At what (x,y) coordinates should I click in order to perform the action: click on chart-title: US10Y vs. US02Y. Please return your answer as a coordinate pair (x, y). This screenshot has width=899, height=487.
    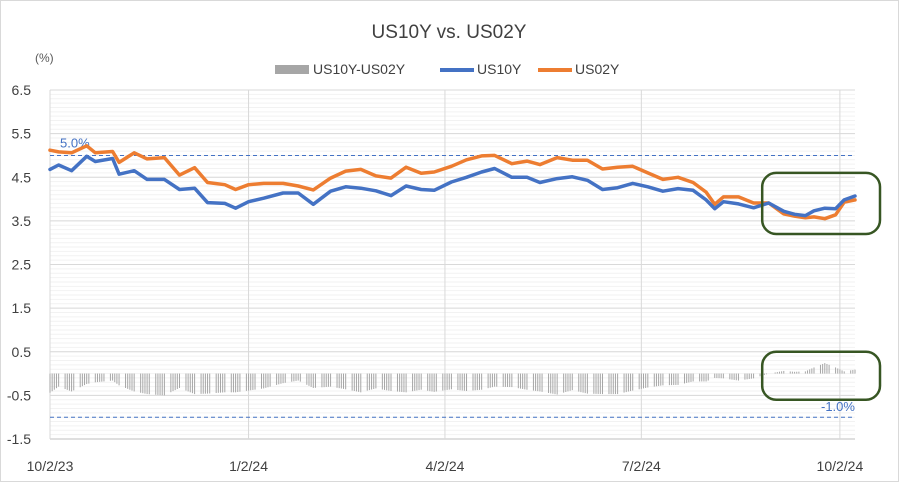
    Looking at the image, I should click on (449, 32).